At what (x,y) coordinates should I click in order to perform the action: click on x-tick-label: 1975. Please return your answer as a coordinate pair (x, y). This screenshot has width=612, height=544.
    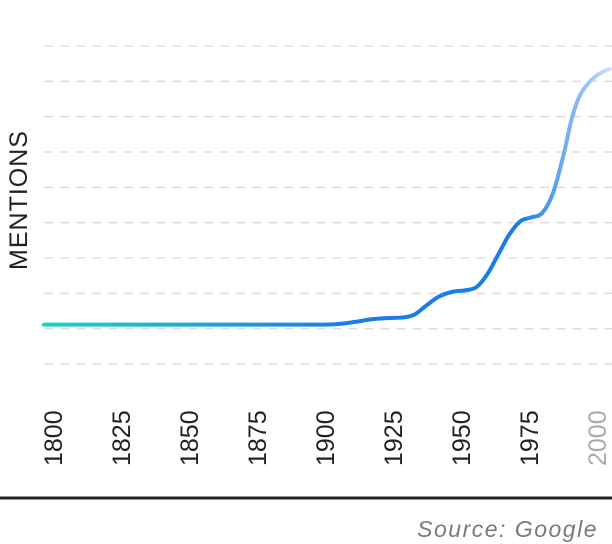
    Looking at the image, I should click on (530, 438).